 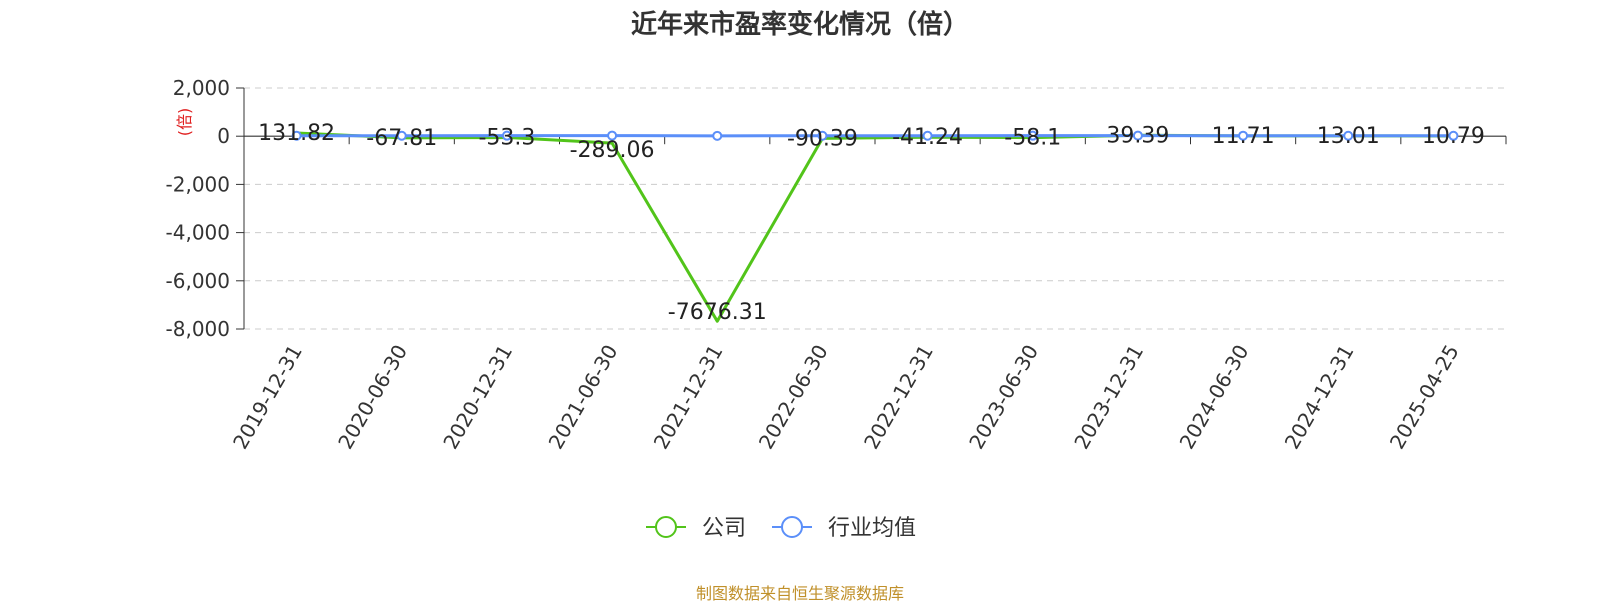 I want to click on data-label-company: -58.1, so click(x=1032, y=138).